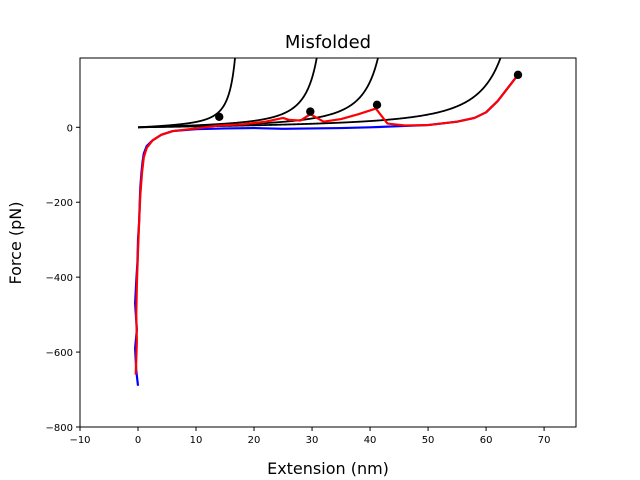 Image resolution: width=640 pixels, height=480 pixels. I want to click on x-tick-label: 20, so click(254, 440).